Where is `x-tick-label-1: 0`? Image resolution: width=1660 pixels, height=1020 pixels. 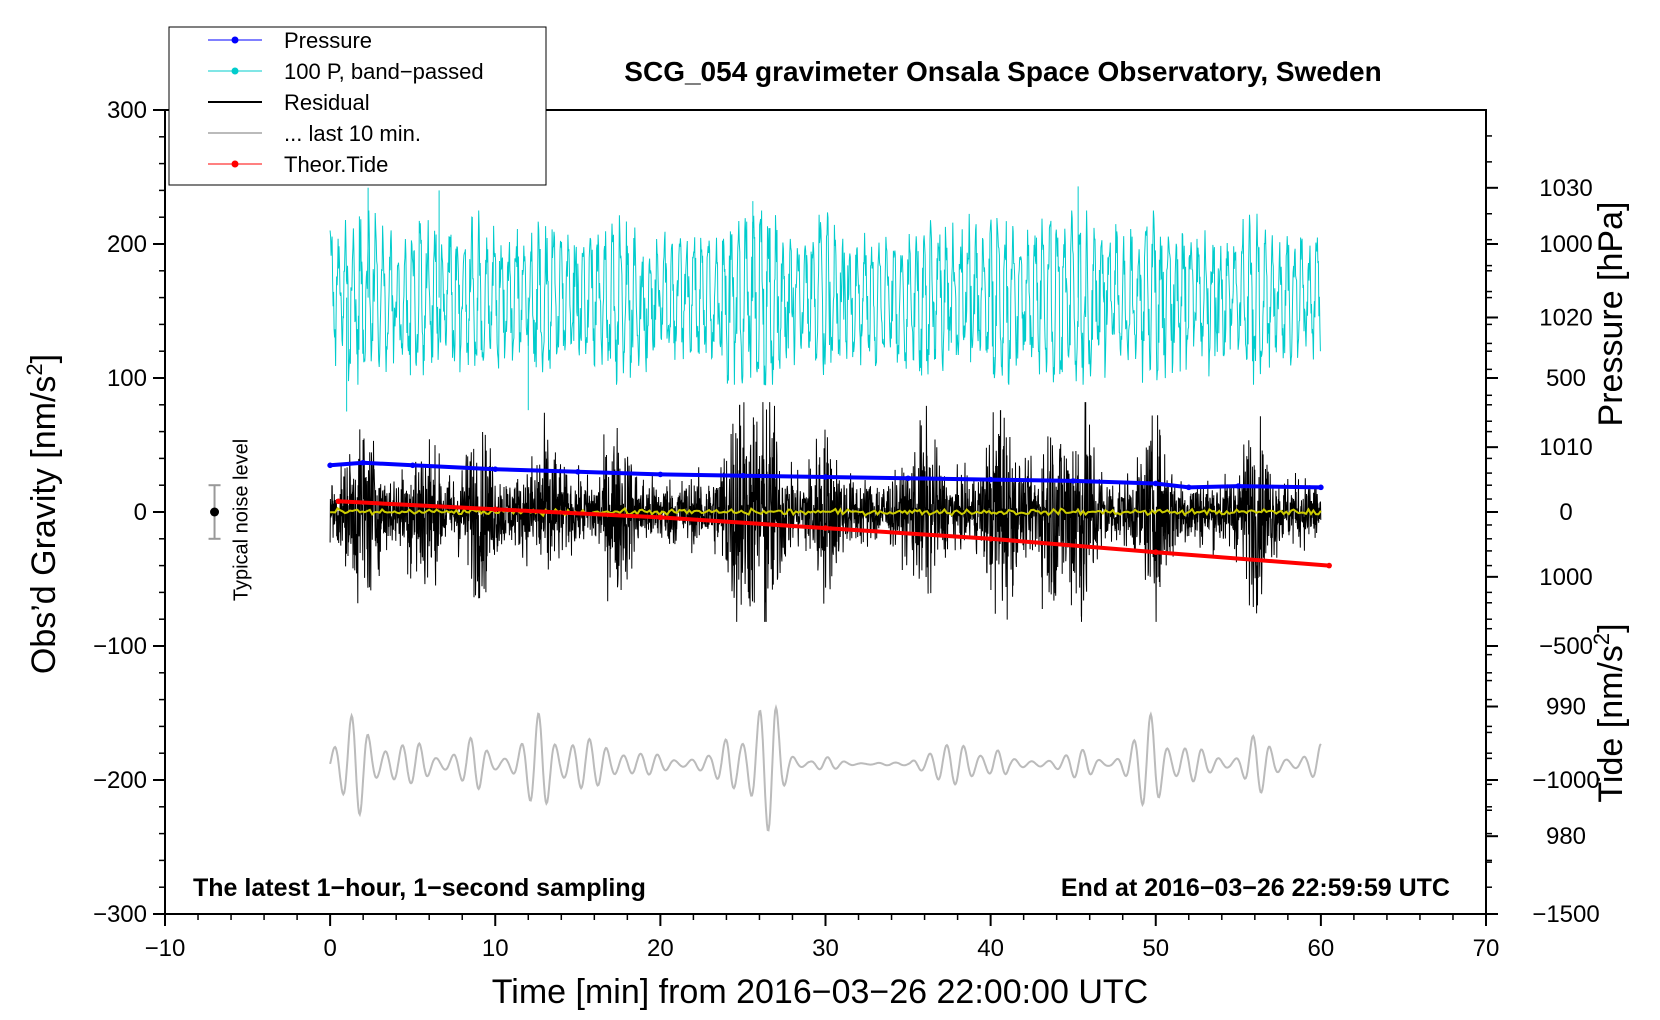
x-tick-label-1: 0 is located at coordinates (329, 948).